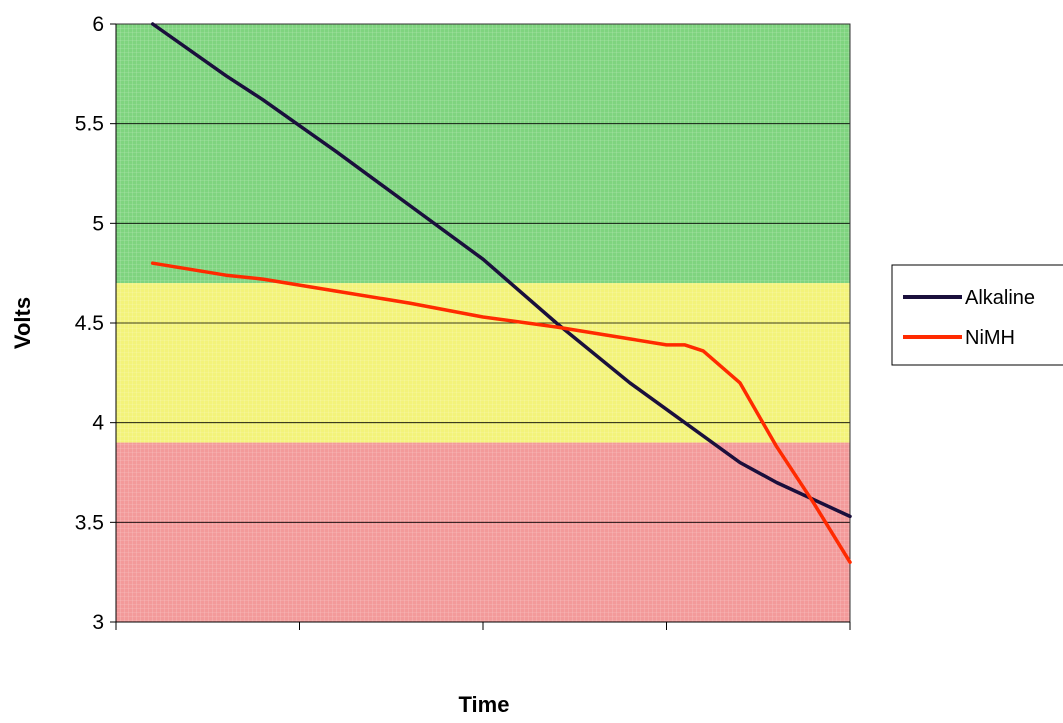 The image size is (1063, 723). Describe the element at coordinates (98, 24) in the screenshot. I see `y-tick-label: 6` at that location.